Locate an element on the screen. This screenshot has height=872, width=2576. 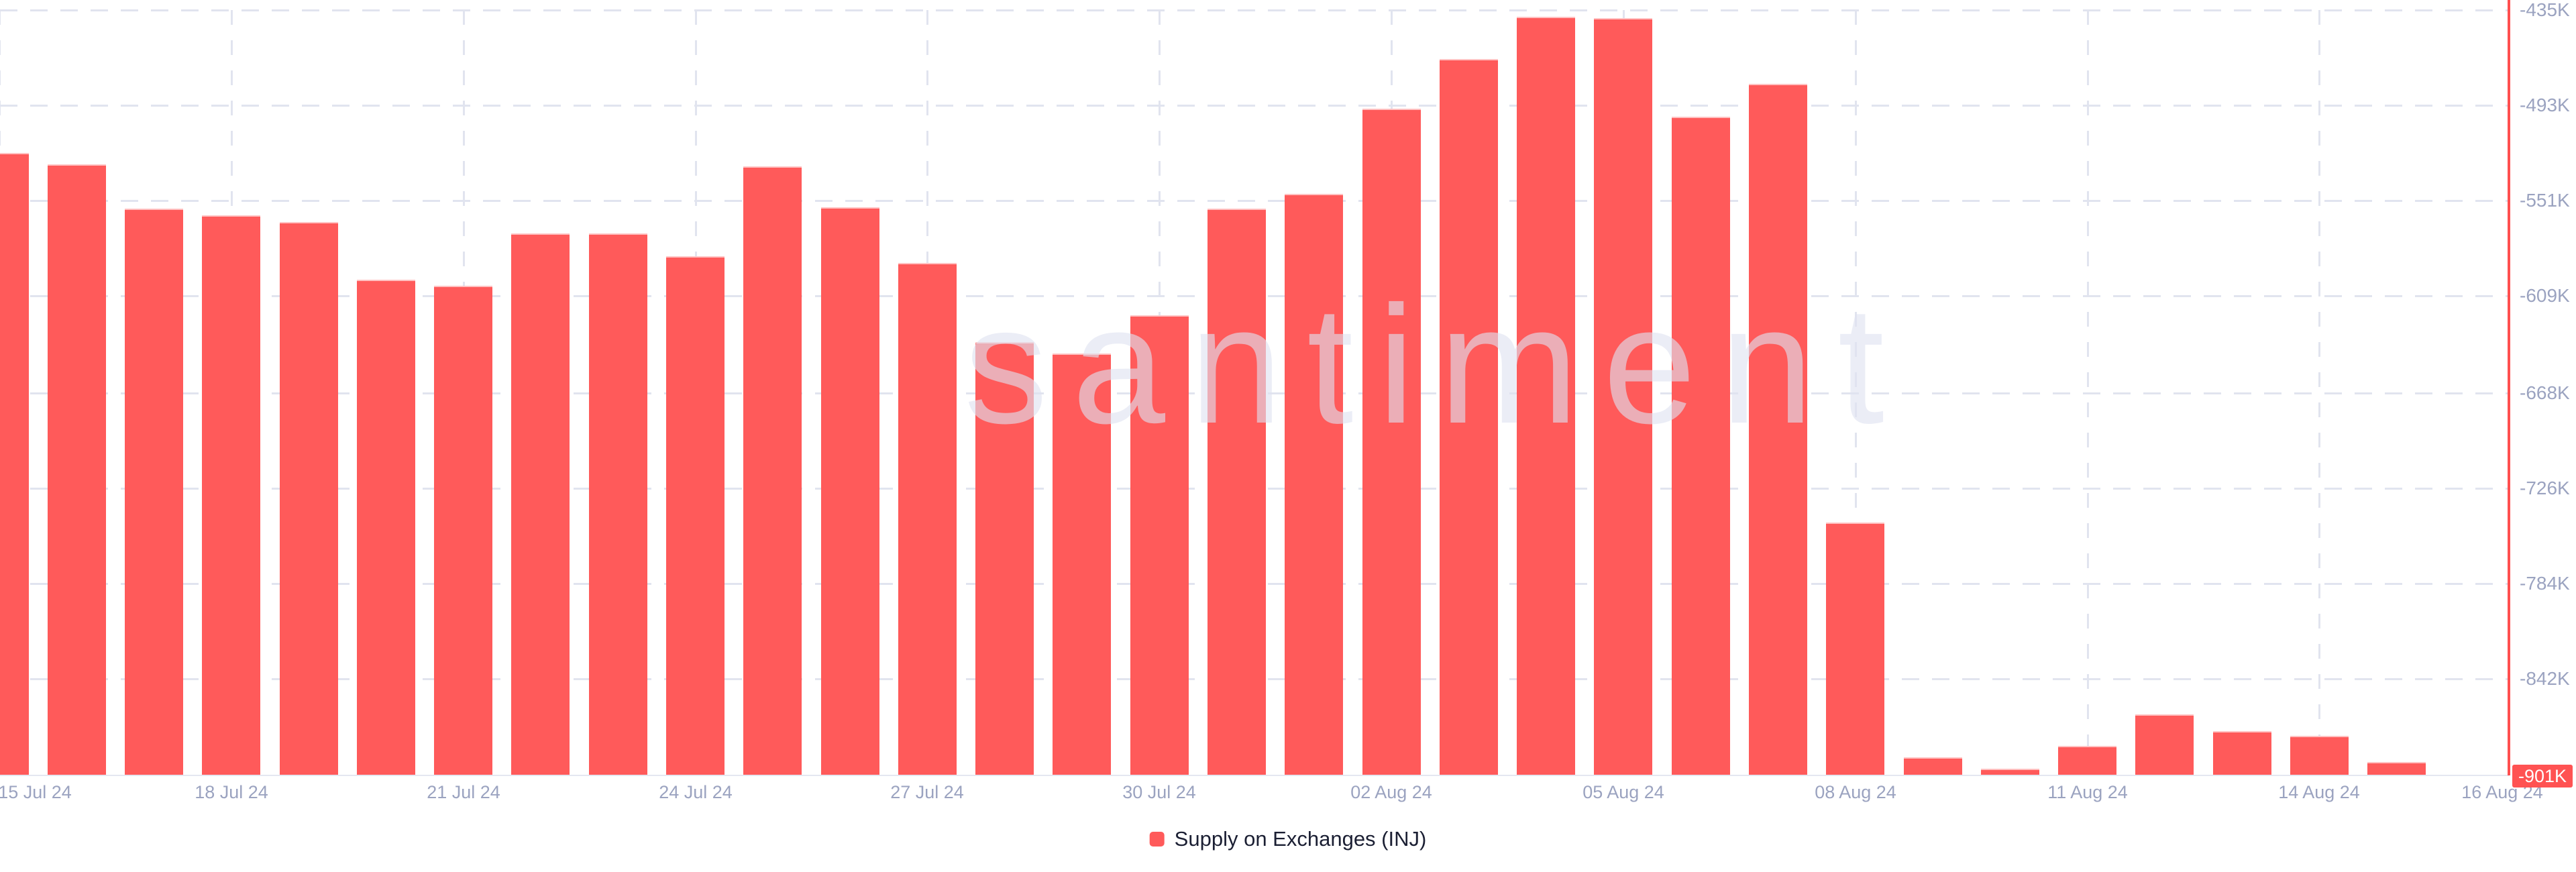
current-value-badge: -901K is located at coordinates (2542, 776).